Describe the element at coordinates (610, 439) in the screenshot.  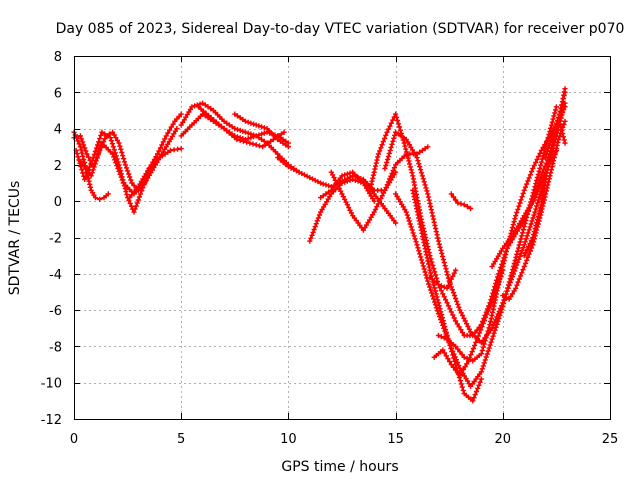
I see `x-tick-label: 25` at that location.